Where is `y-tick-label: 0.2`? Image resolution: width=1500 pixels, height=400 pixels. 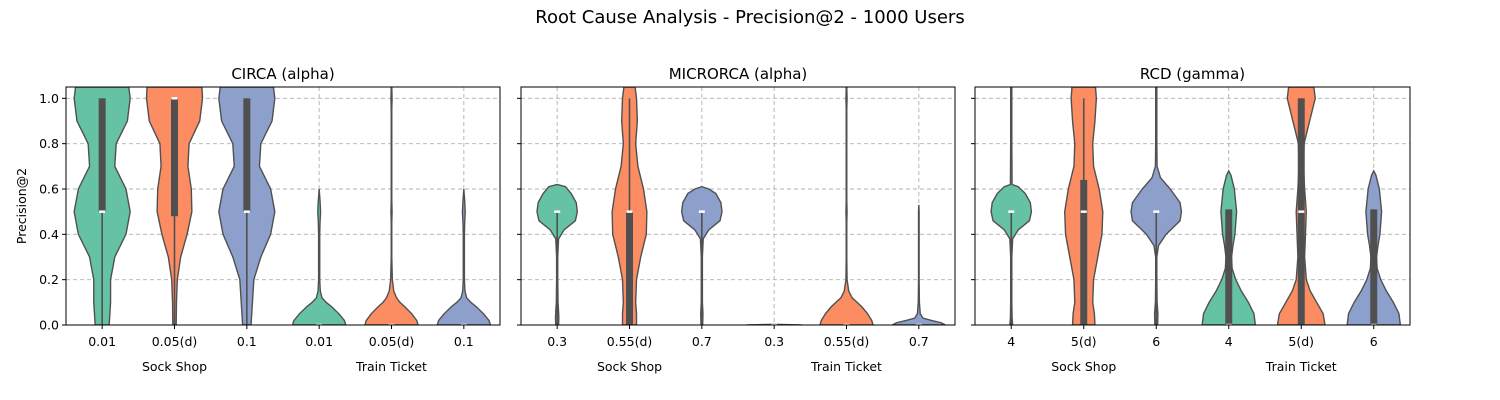 y-tick-label: 0.2 is located at coordinates (49, 279).